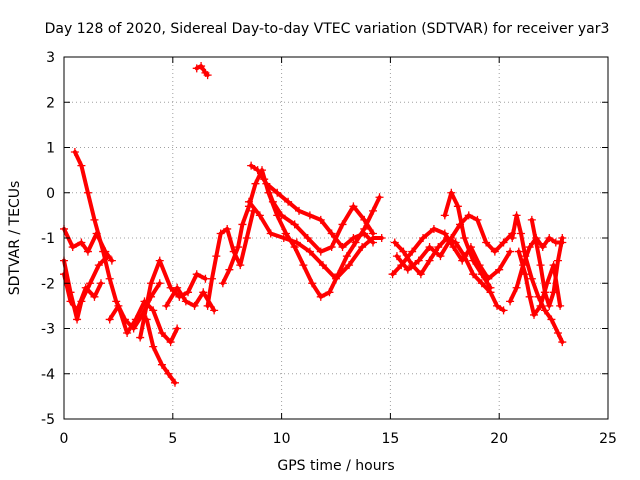 Image resolution: width=640 pixels, height=480 pixels. What do you see at coordinates (48, 330) in the screenshot?
I see `y-tick-label: -3` at bounding box center [48, 330].